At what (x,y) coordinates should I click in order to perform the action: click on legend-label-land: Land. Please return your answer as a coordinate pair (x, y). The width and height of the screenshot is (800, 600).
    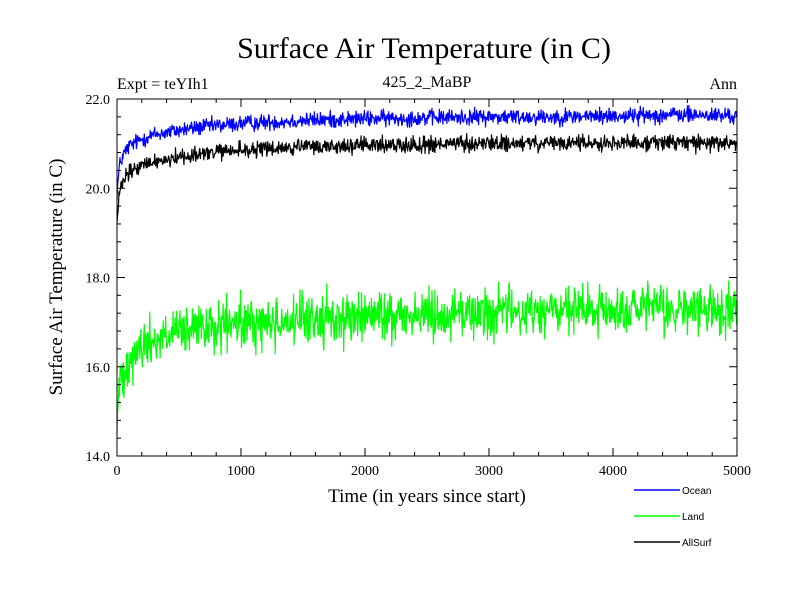
    Looking at the image, I should click on (693, 517).